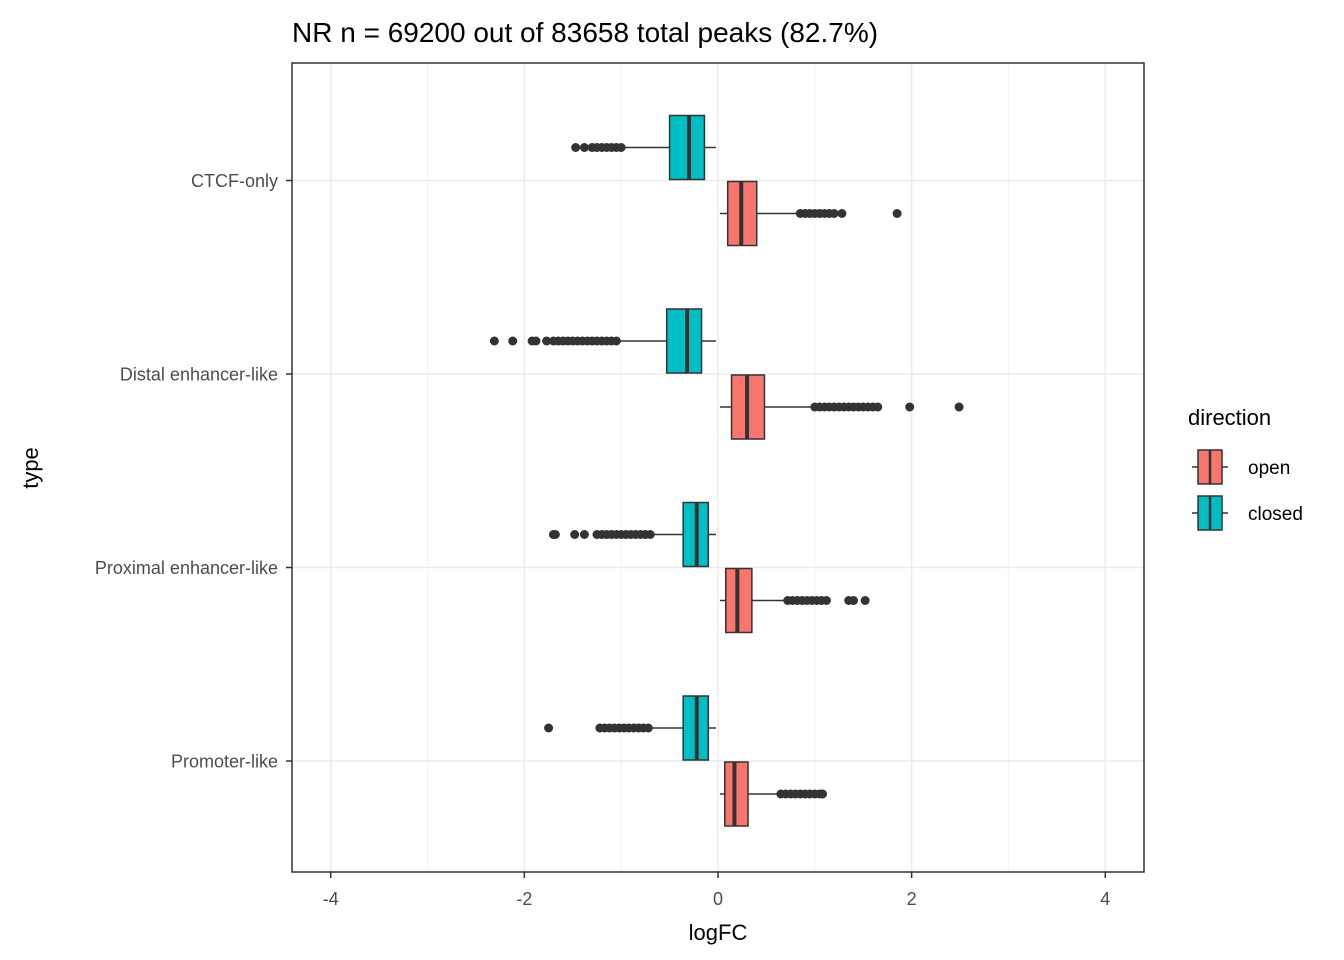 Image resolution: width=1344 pixels, height=960 pixels. What do you see at coordinates (632, 534) in the screenshot?
I see `box-closed-proximal-enhancer-like` at bounding box center [632, 534].